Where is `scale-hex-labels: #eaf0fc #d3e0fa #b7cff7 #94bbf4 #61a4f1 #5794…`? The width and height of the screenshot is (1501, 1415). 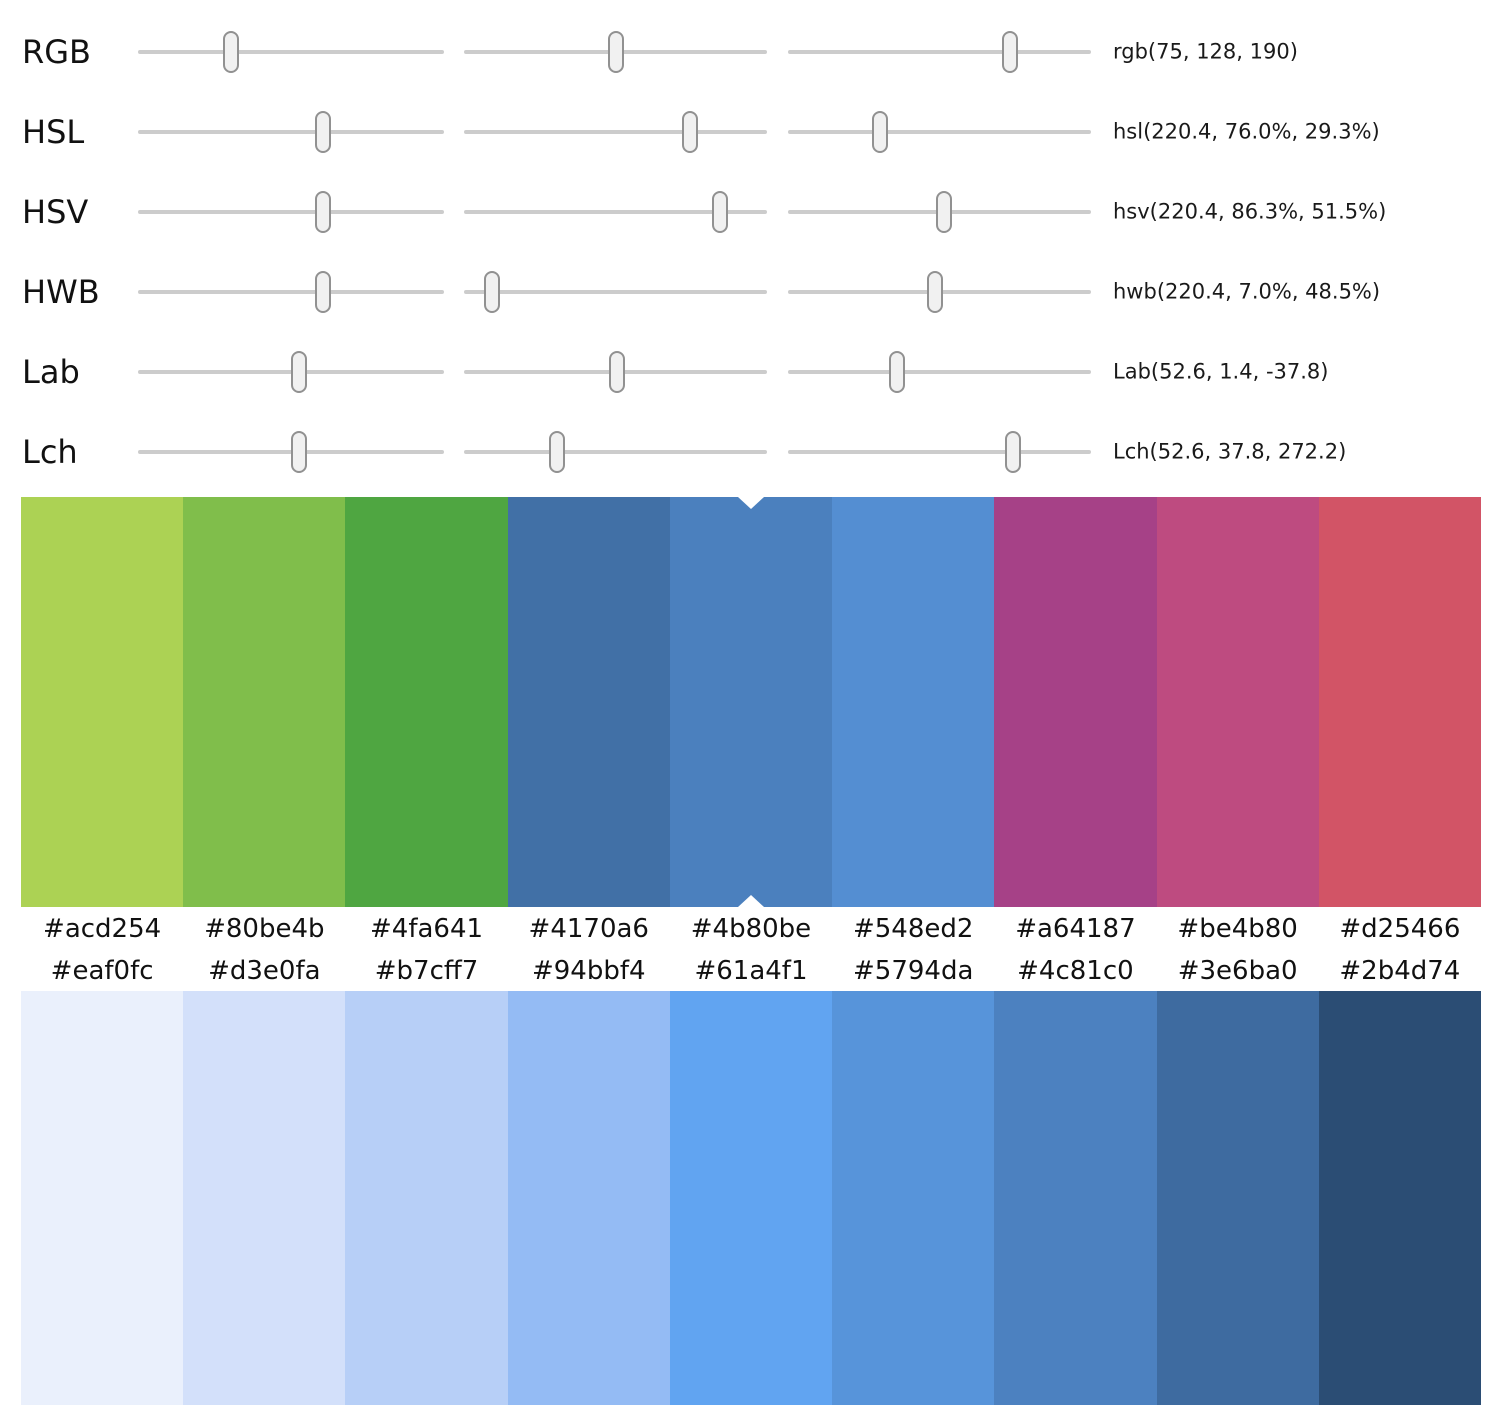
scale-hex-labels: #eaf0fc #d3e0fa #b7cff7 #94bbf4 #61a4f1 #5794… is located at coordinates (751, 971).